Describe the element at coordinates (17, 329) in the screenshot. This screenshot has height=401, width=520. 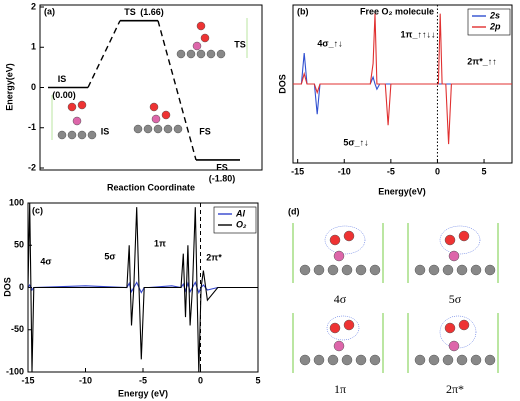
I see `y-tick-label: -50` at that location.